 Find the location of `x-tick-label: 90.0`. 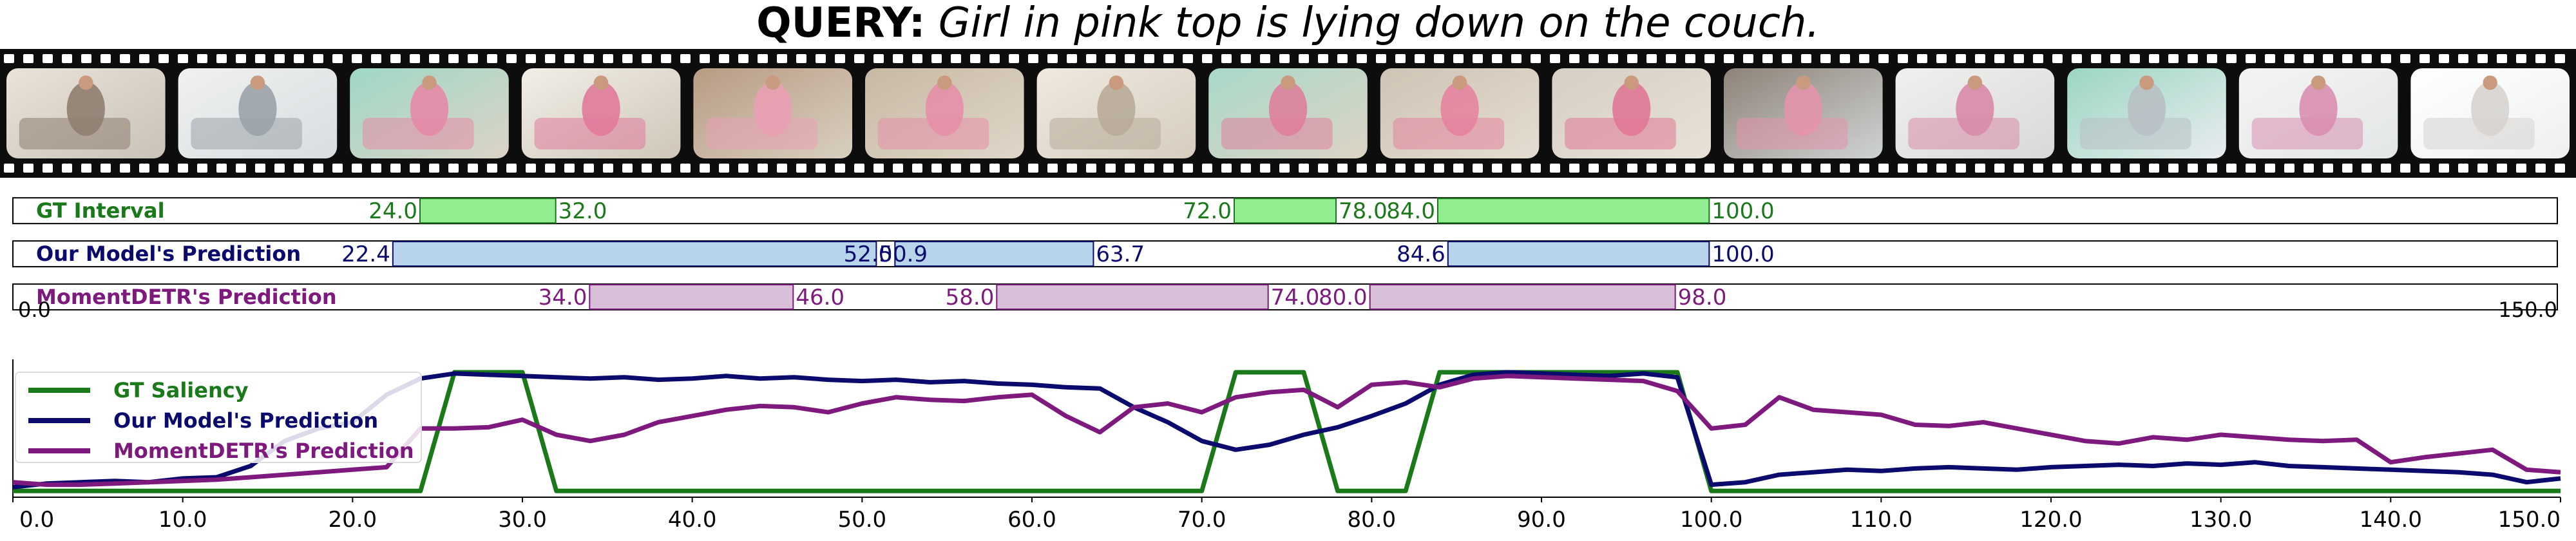

x-tick-label: 90.0 is located at coordinates (1541, 520).